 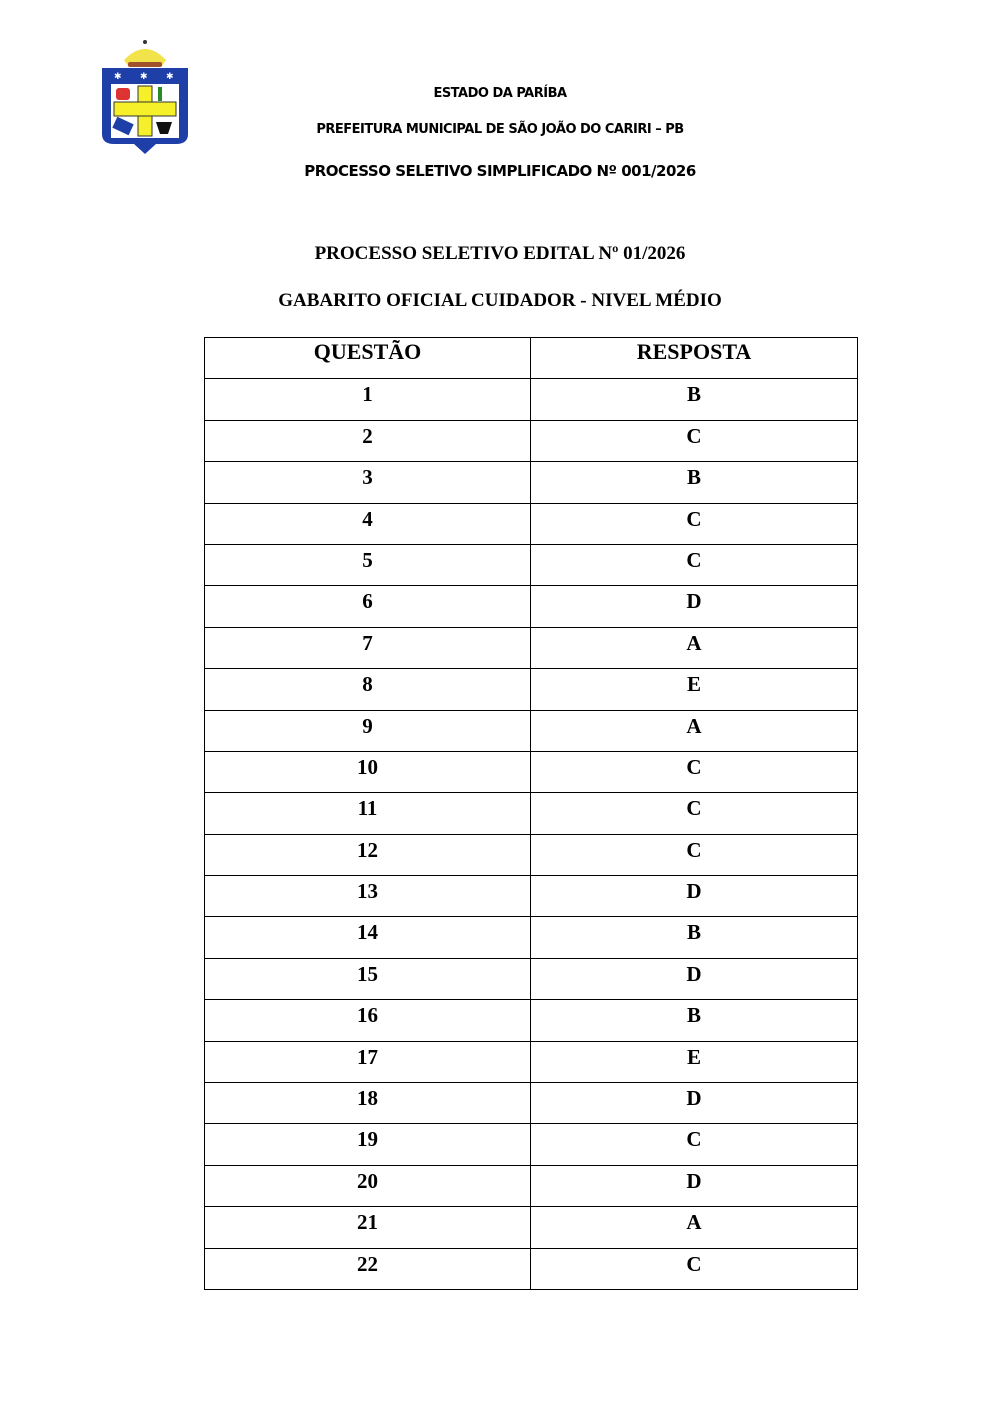 What do you see at coordinates (367, 648) in the screenshot?
I see `question-number-cell: 7` at bounding box center [367, 648].